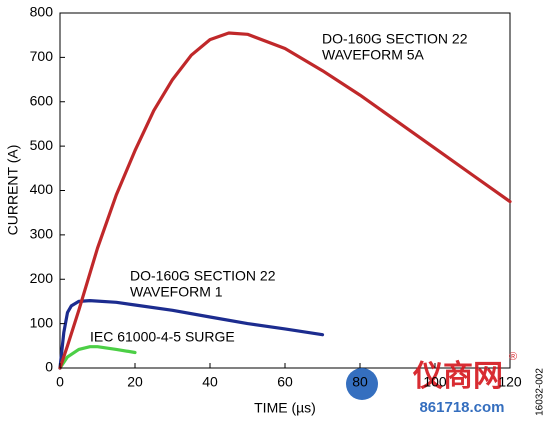  Describe the element at coordinates (176, 292) in the screenshot. I see `annotation: WAVEFORM 1` at that location.